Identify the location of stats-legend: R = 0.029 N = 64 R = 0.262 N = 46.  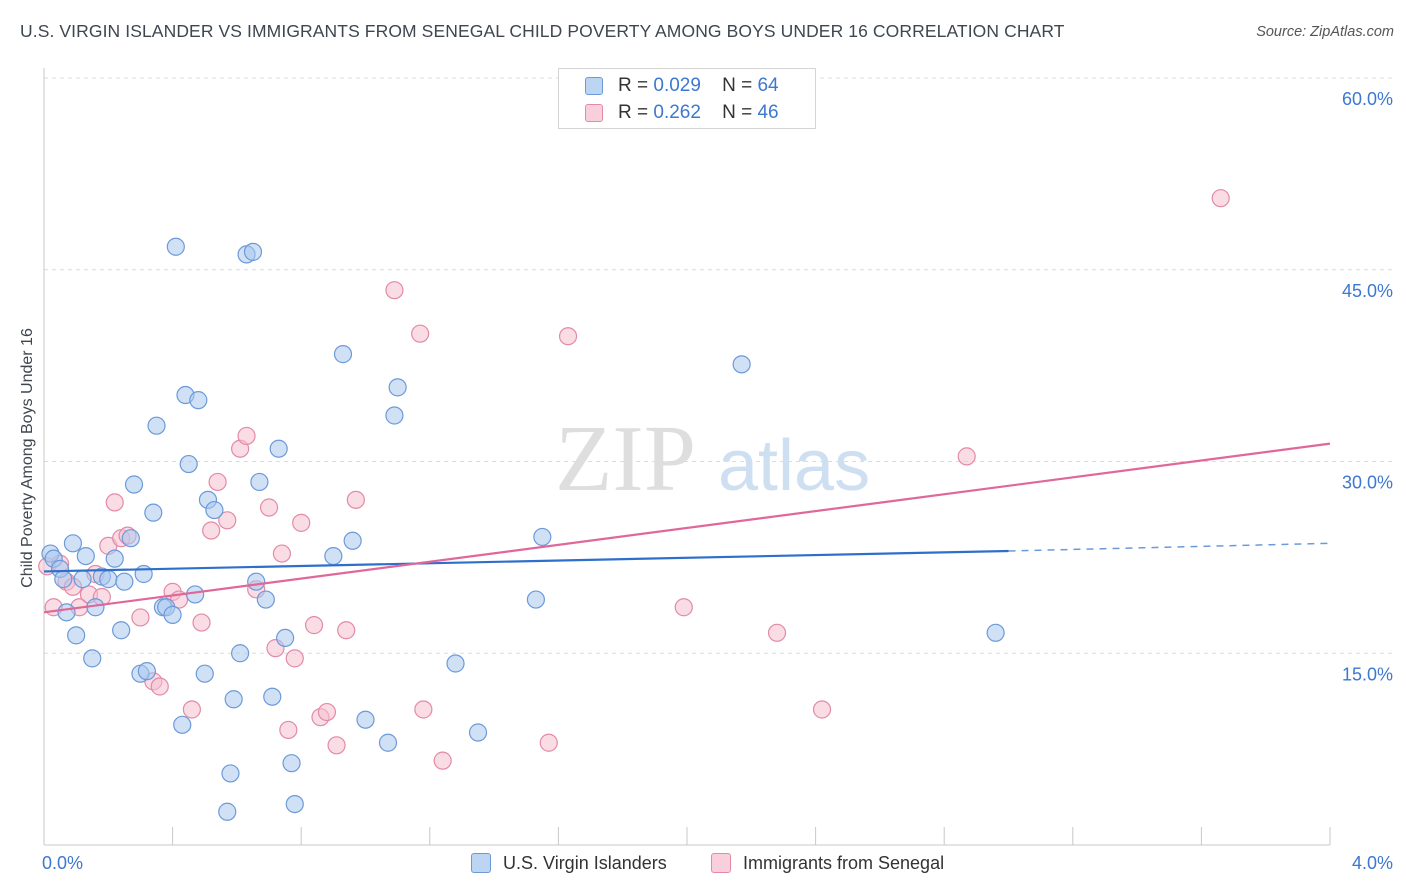
(687, 98).